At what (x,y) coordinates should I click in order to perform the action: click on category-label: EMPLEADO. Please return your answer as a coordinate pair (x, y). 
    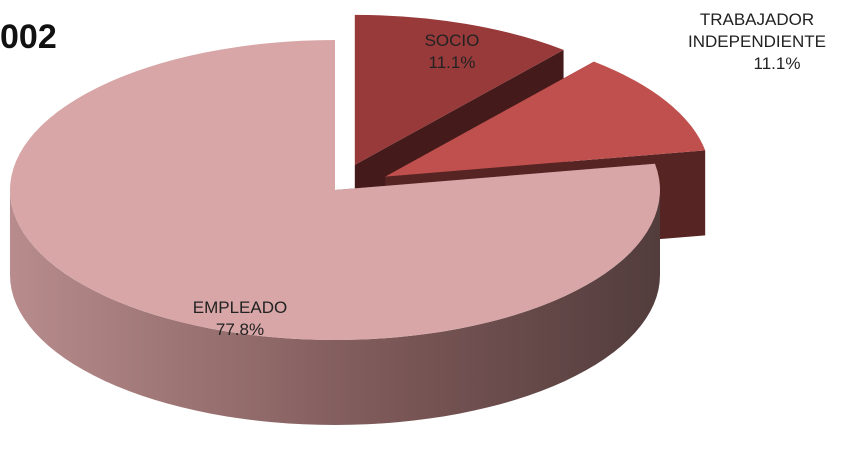
    Looking at the image, I should click on (240, 307).